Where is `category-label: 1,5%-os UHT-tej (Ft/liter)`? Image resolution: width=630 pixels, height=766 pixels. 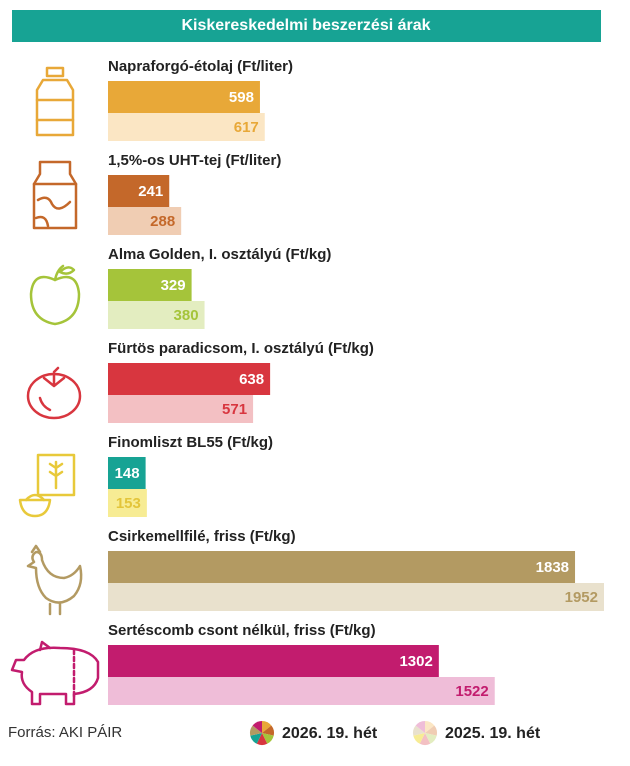
category-label: 1,5%-os UHT-tej (Ft/liter) is located at coordinates (194, 160).